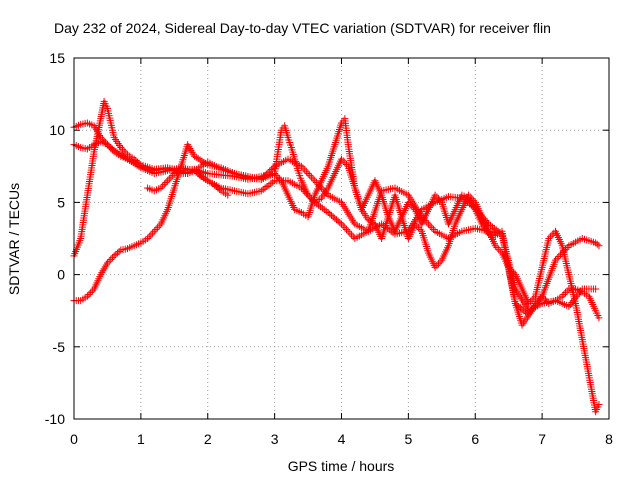 The width and height of the screenshot is (640, 480). Describe the element at coordinates (408, 439) in the screenshot. I see `x-tick-label: 5` at that location.